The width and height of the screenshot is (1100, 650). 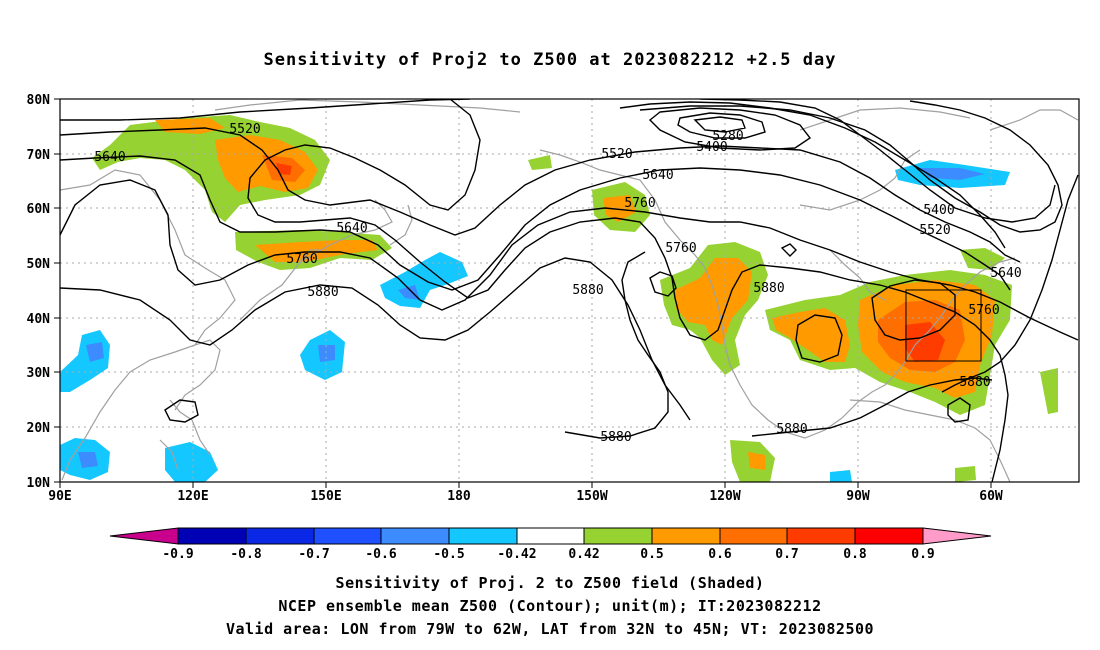 What do you see at coordinates (325, 496) in the screenshot?
I see `lon-label: 150E` at bounding box center [325, 496].